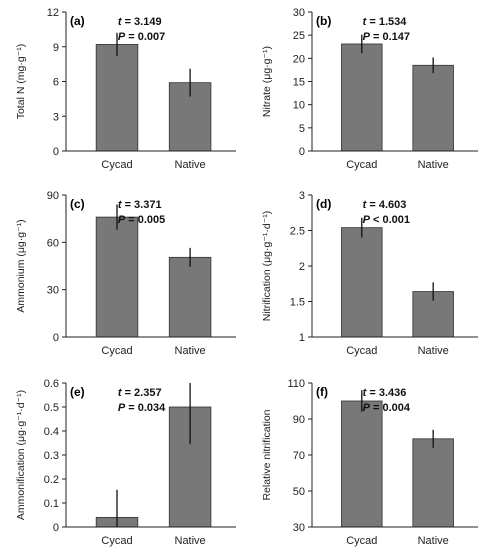  I want to click on stat-p-value: P = 0.034, so click(142, 408).